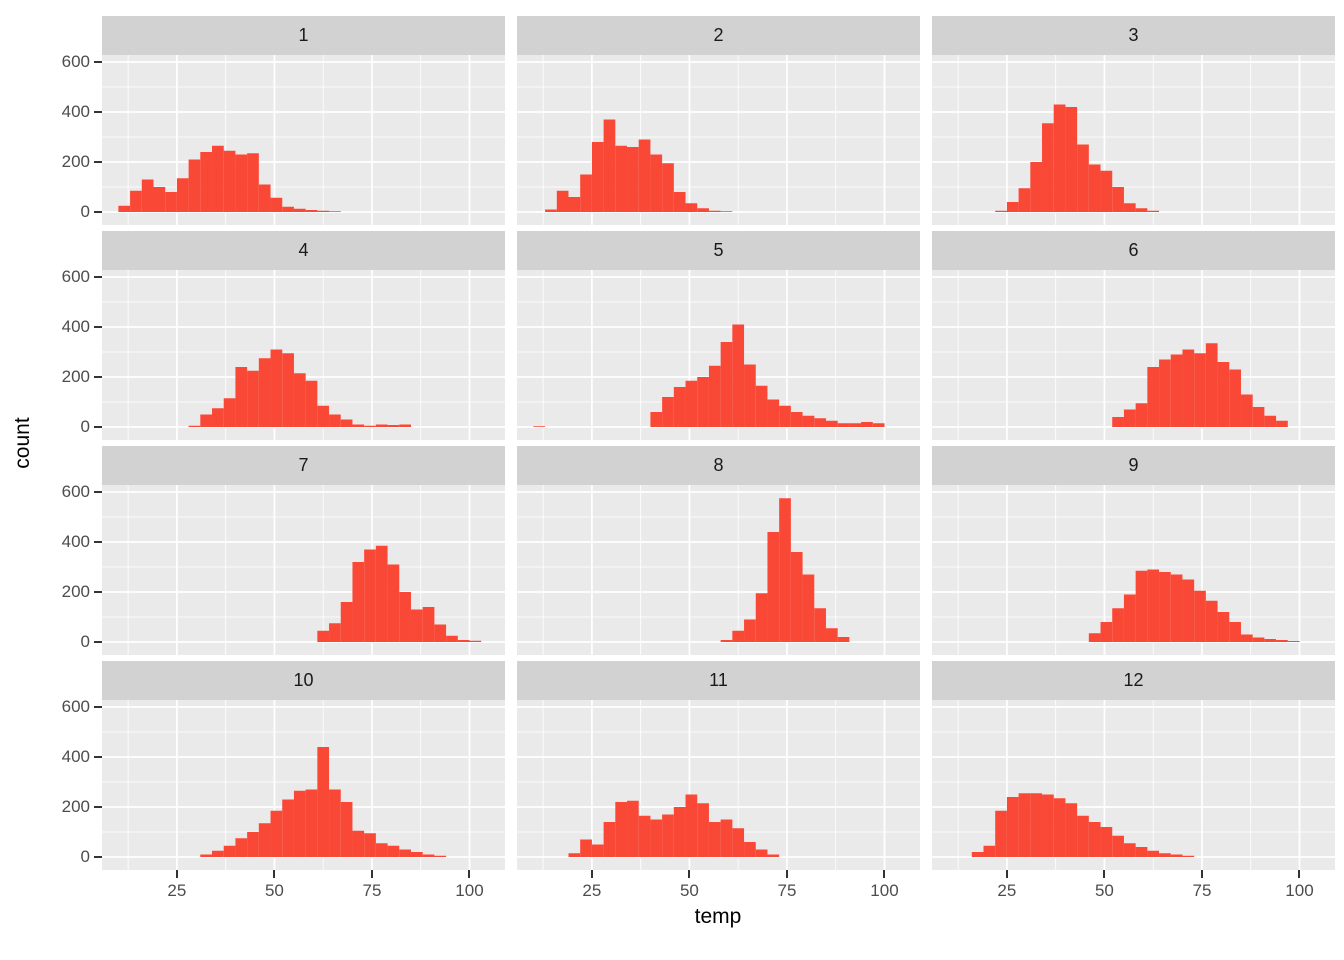 The height and width of the screenshot is (960, 1344). What do you see at coordinates (1299, 890) in the screenshot?
I see `x-tick-label: 100` at bounding box center [1299, 890].